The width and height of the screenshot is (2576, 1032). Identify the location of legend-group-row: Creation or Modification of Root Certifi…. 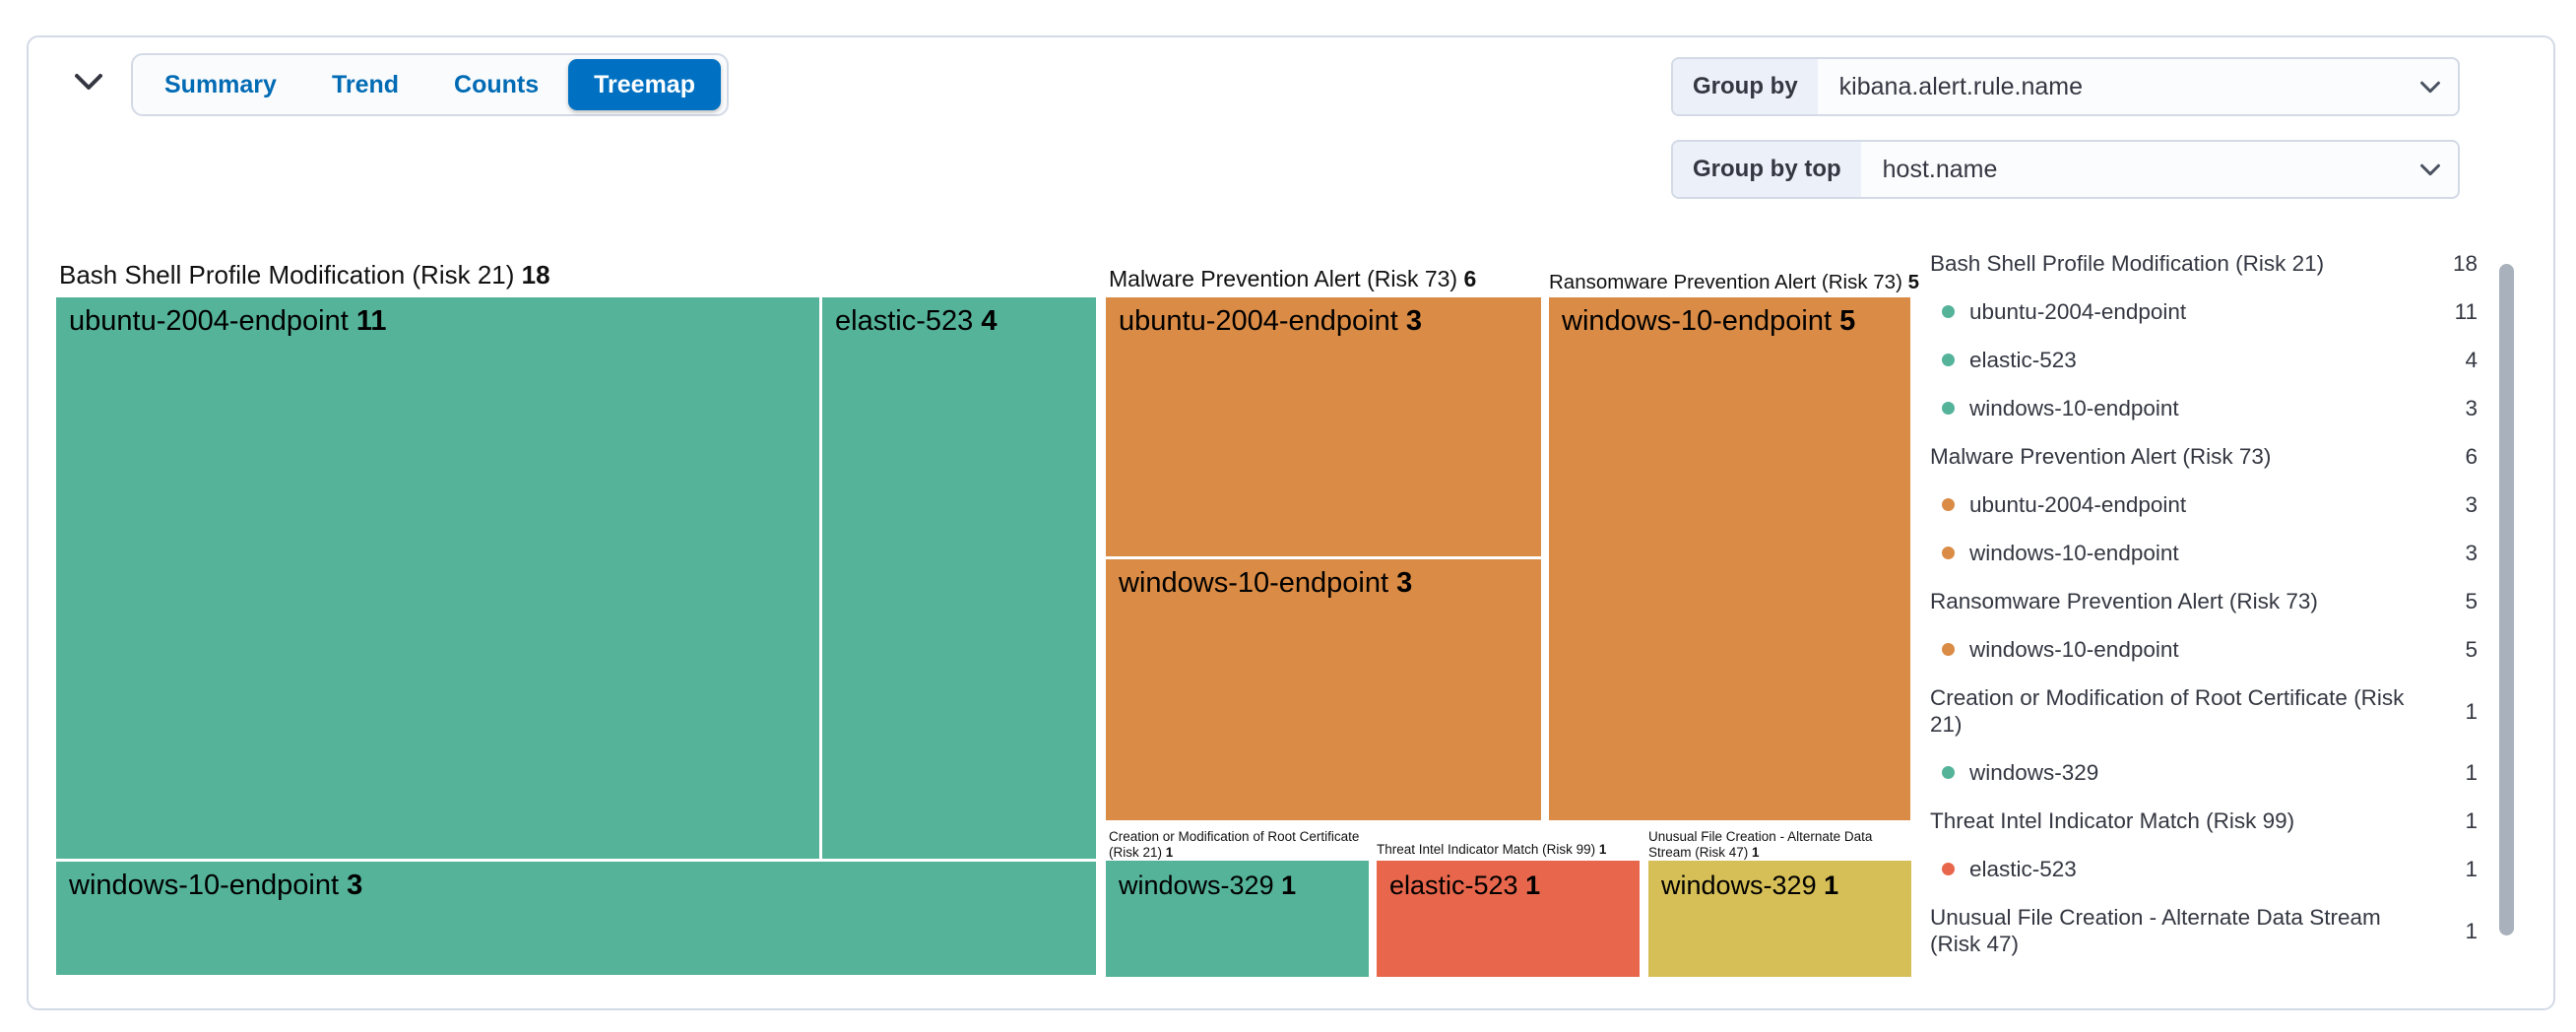
(2204, 711).